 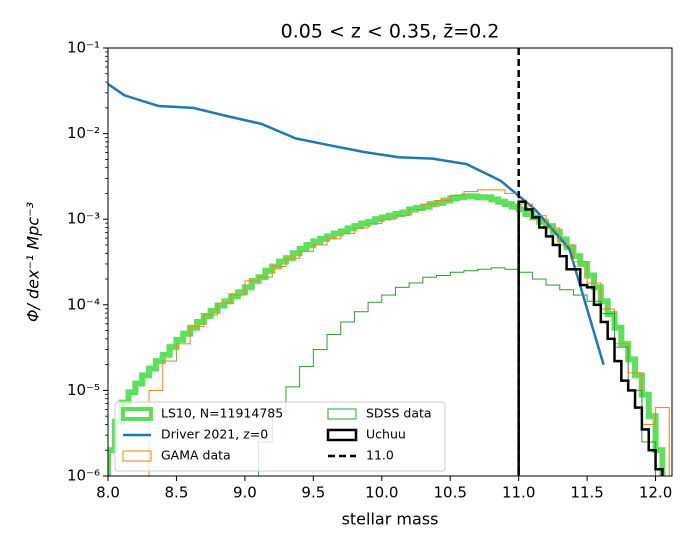 What do you see at coordinates (586, 493) in the screenshot?
I see `x-tick-label: 11.5` at bounding box center [586, 493].